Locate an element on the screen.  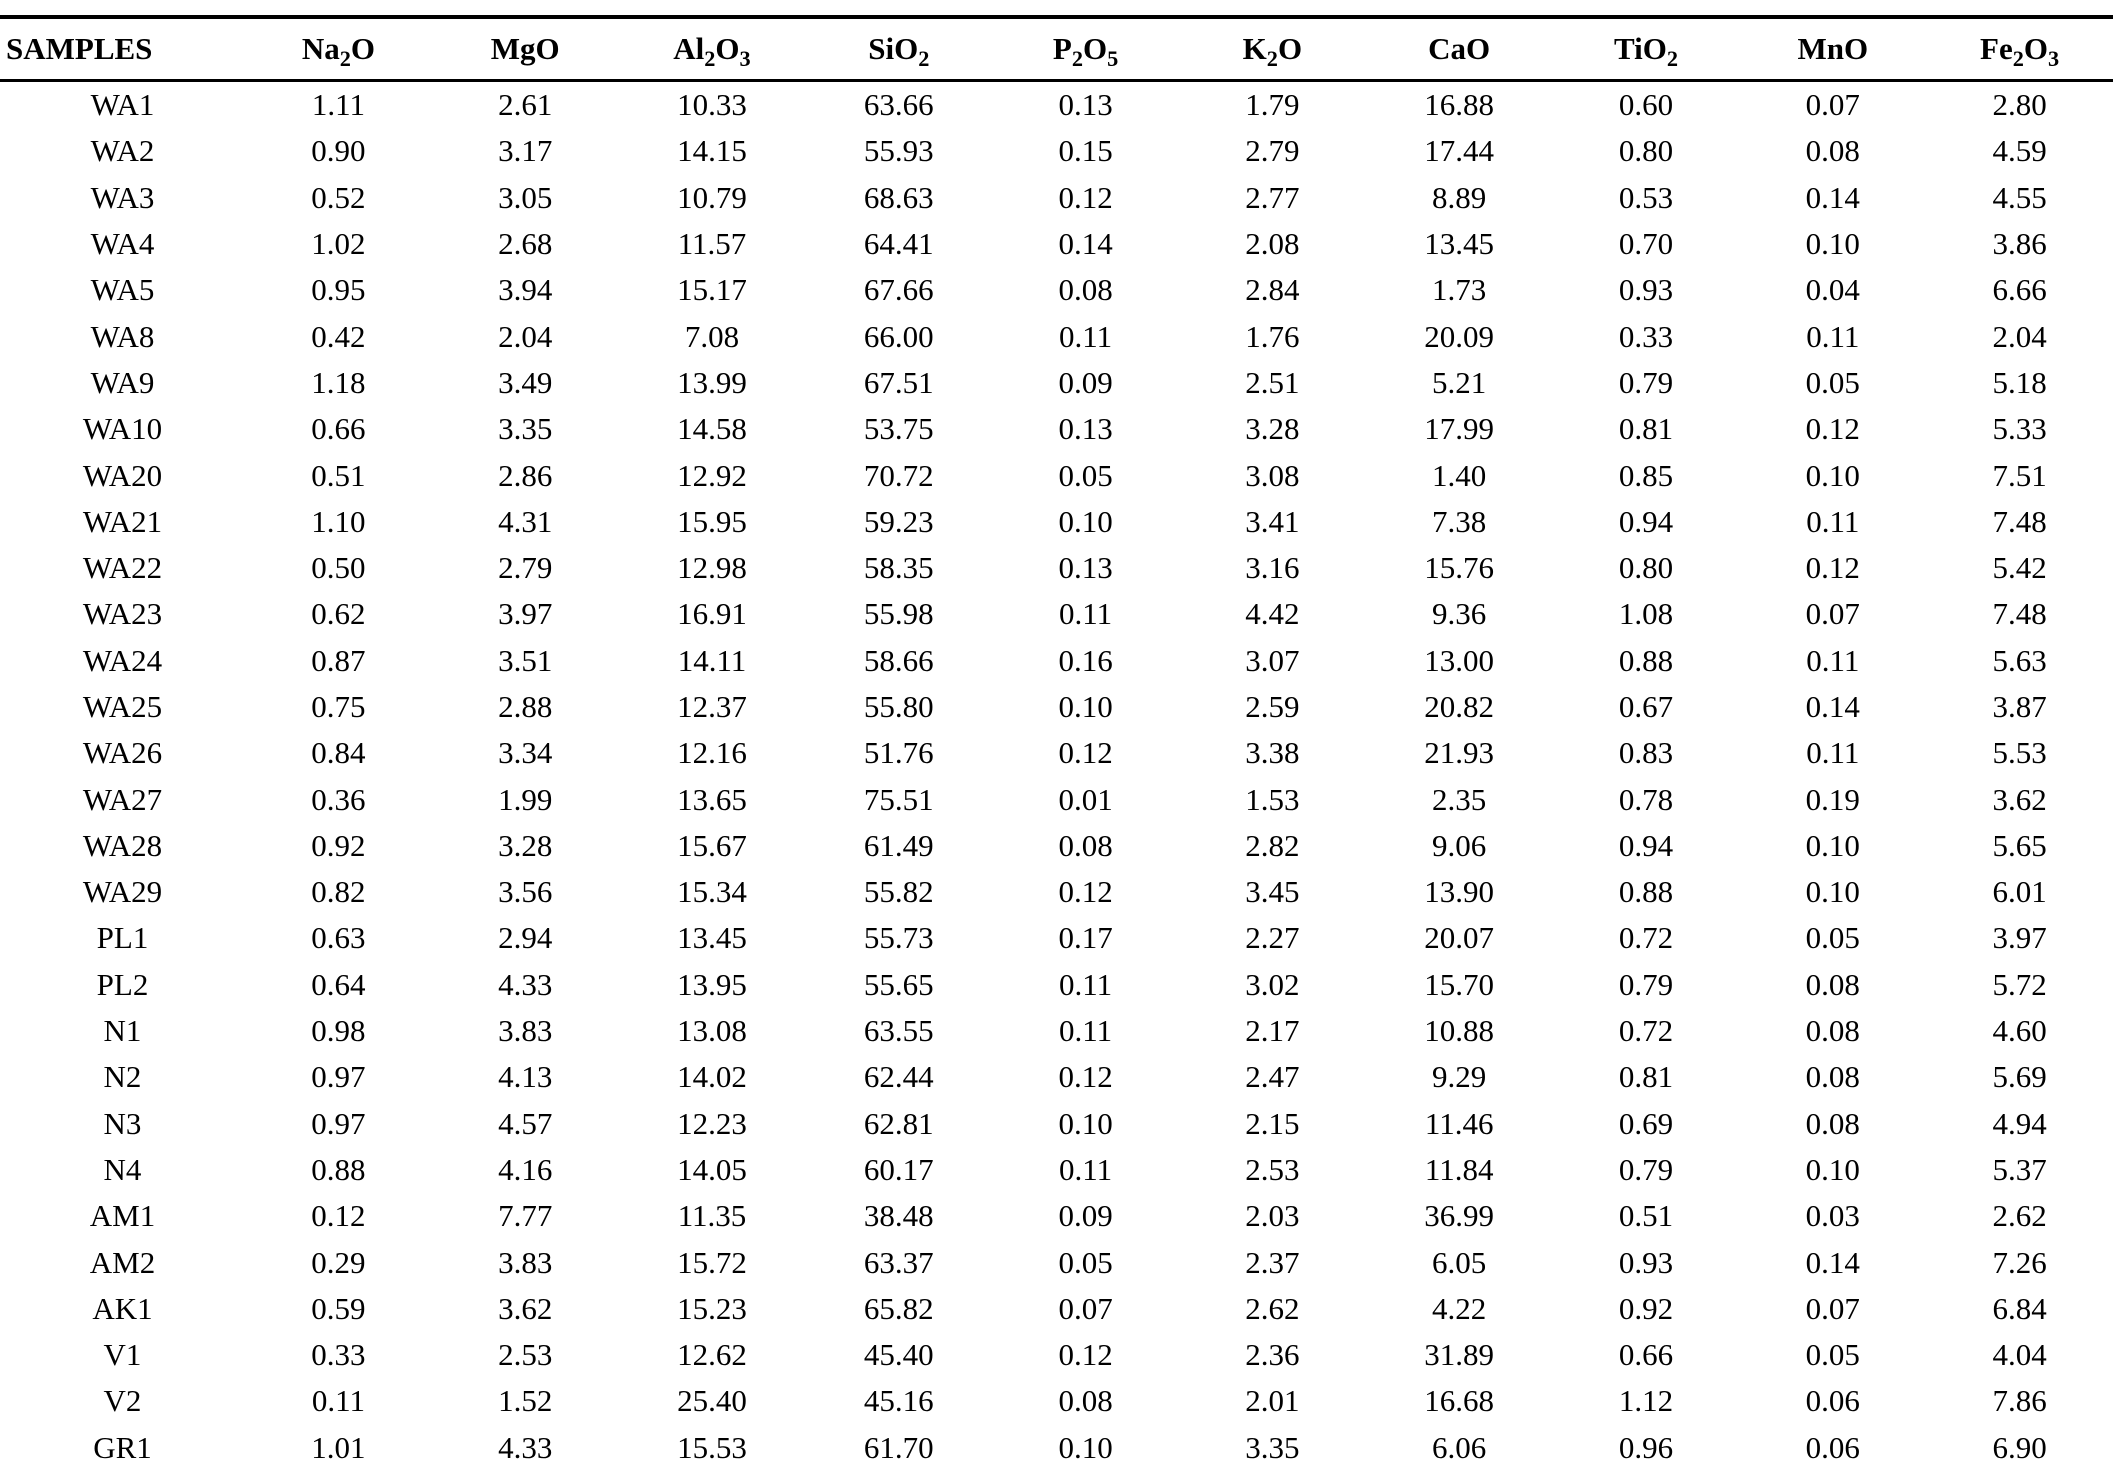
value-cell: 45.40 is located at coordinates (898, 1355).